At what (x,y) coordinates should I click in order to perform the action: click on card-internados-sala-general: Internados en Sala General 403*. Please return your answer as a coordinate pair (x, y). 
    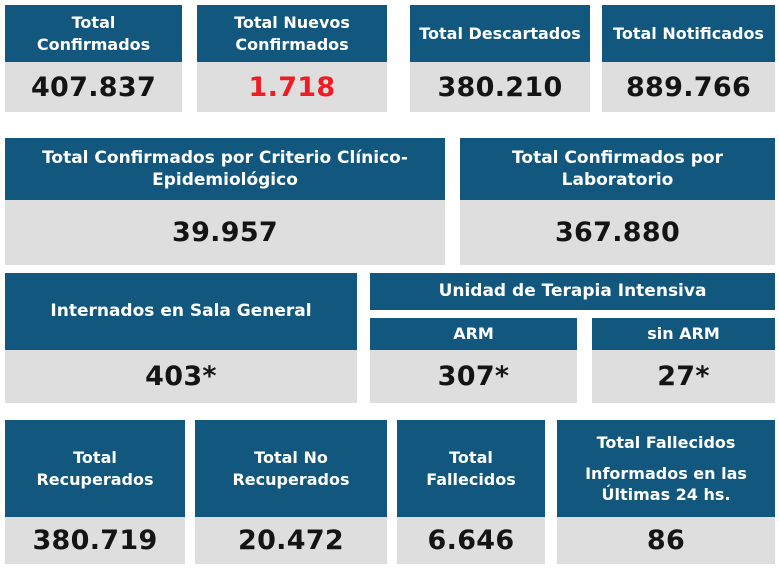
    Looking at the image, I should click on (181, 338).